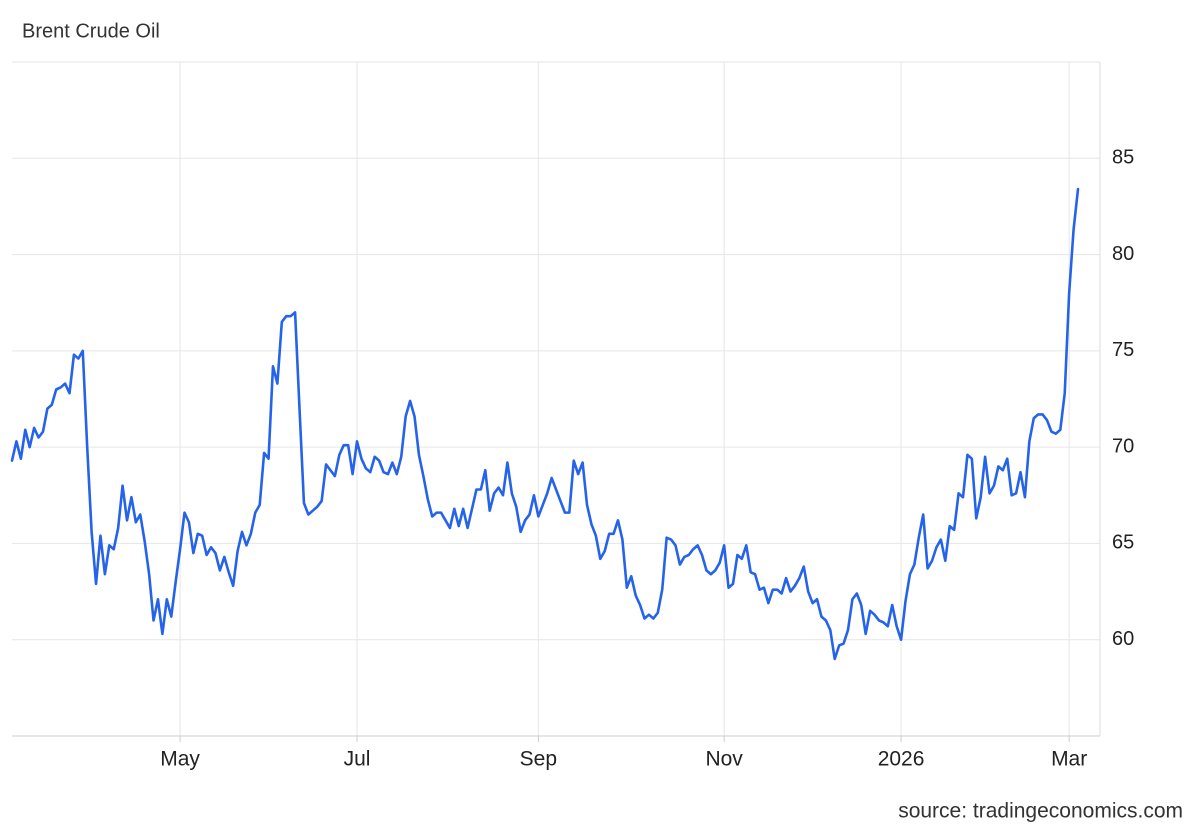 This screenshot has width=1200, height=837. Describe the element at coordinates (538, 759) in the screenshot. I see `x-tick-label: Sep` at that location.